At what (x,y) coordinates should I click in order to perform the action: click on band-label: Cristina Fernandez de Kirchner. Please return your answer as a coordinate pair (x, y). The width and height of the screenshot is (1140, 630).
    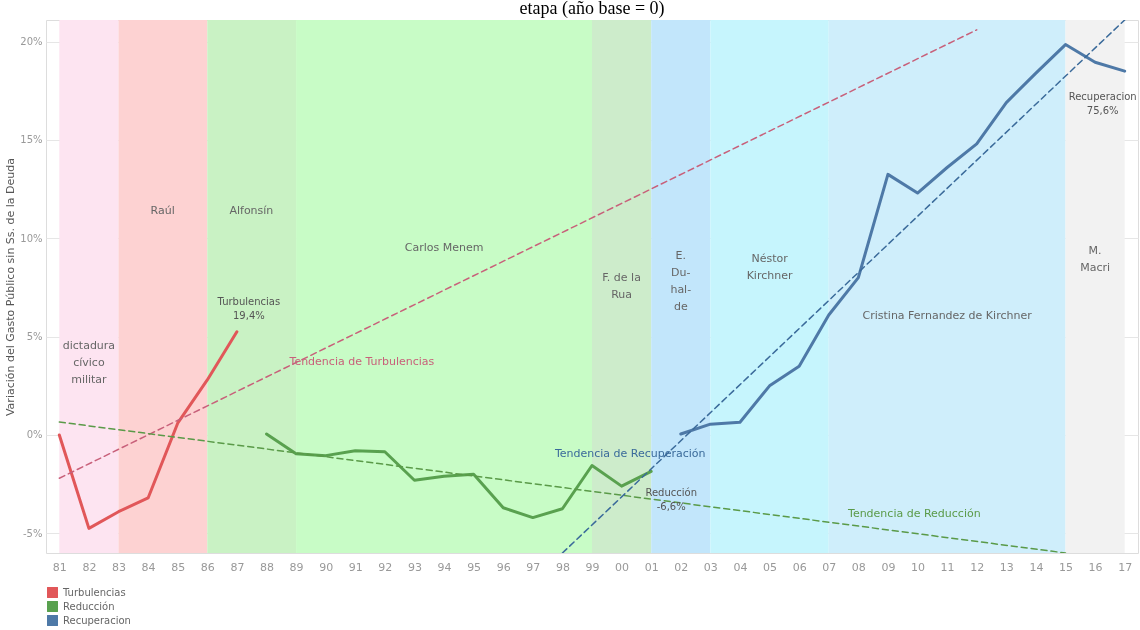
    Looking at the image, I should click on (947, 315).